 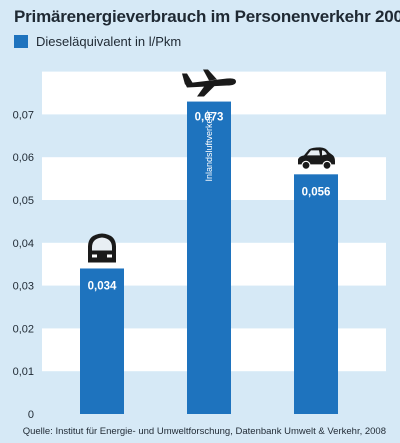 I want to click on y-tick-label: 0, so click(x=31, y=415).